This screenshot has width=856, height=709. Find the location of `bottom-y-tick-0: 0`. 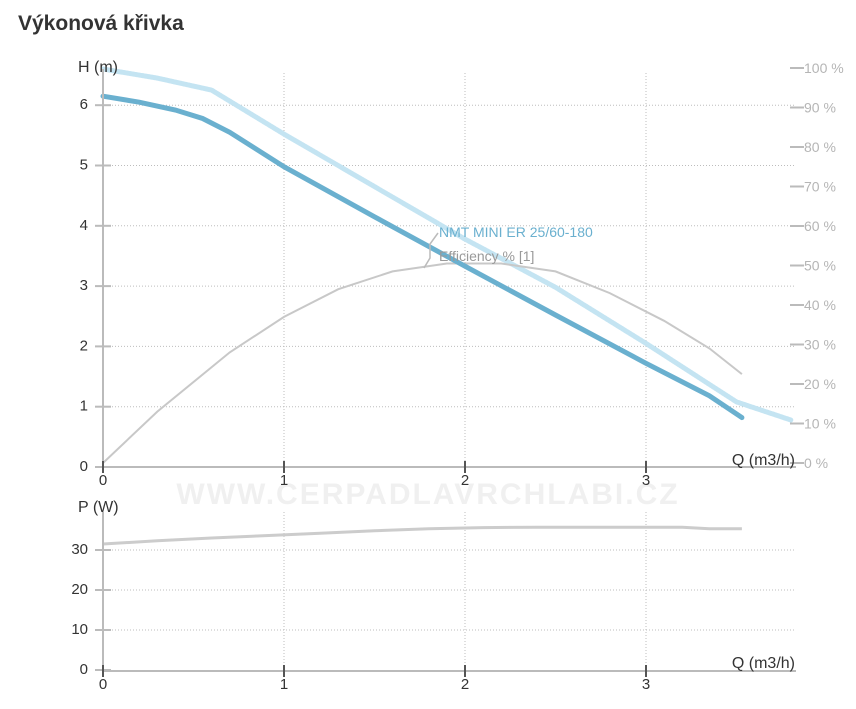

bottom-y-tick-0: 0 is located at coordinates (84, 669).